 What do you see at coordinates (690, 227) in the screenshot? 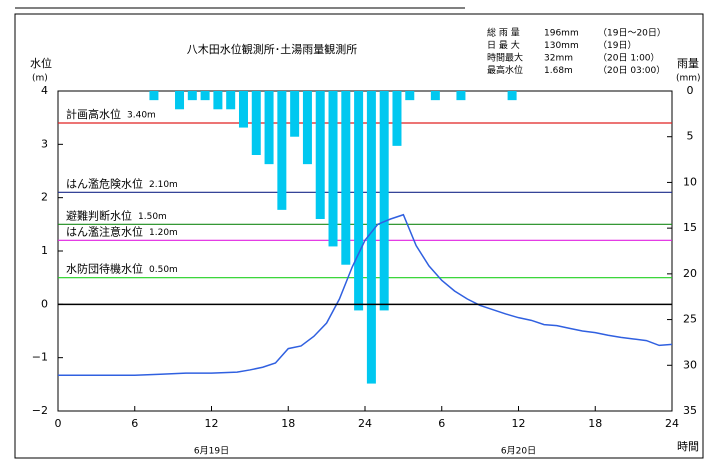
I see `y2-tick-label: 15` at bounding box center [690, 227].